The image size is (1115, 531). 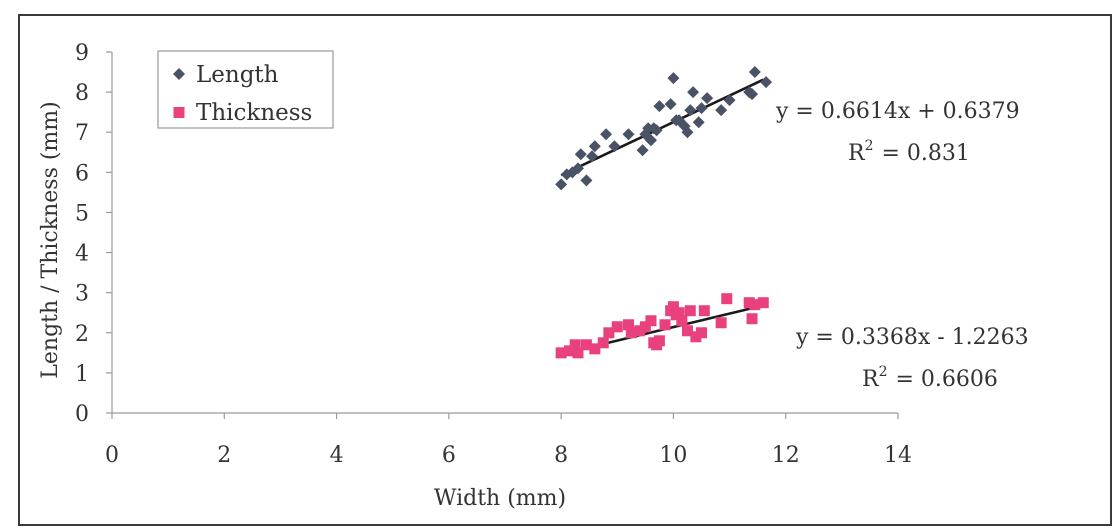 What do you see at coordinates (508, 440) in the screenshot?
I see `x-ticks: 0 2 4 6 8 10 12 14` at bounding box center [508, 440].